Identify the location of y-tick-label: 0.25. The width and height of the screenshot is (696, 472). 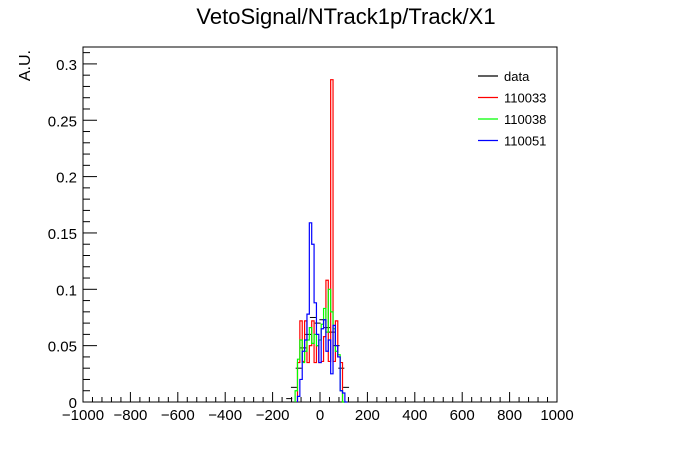
(62, 121).